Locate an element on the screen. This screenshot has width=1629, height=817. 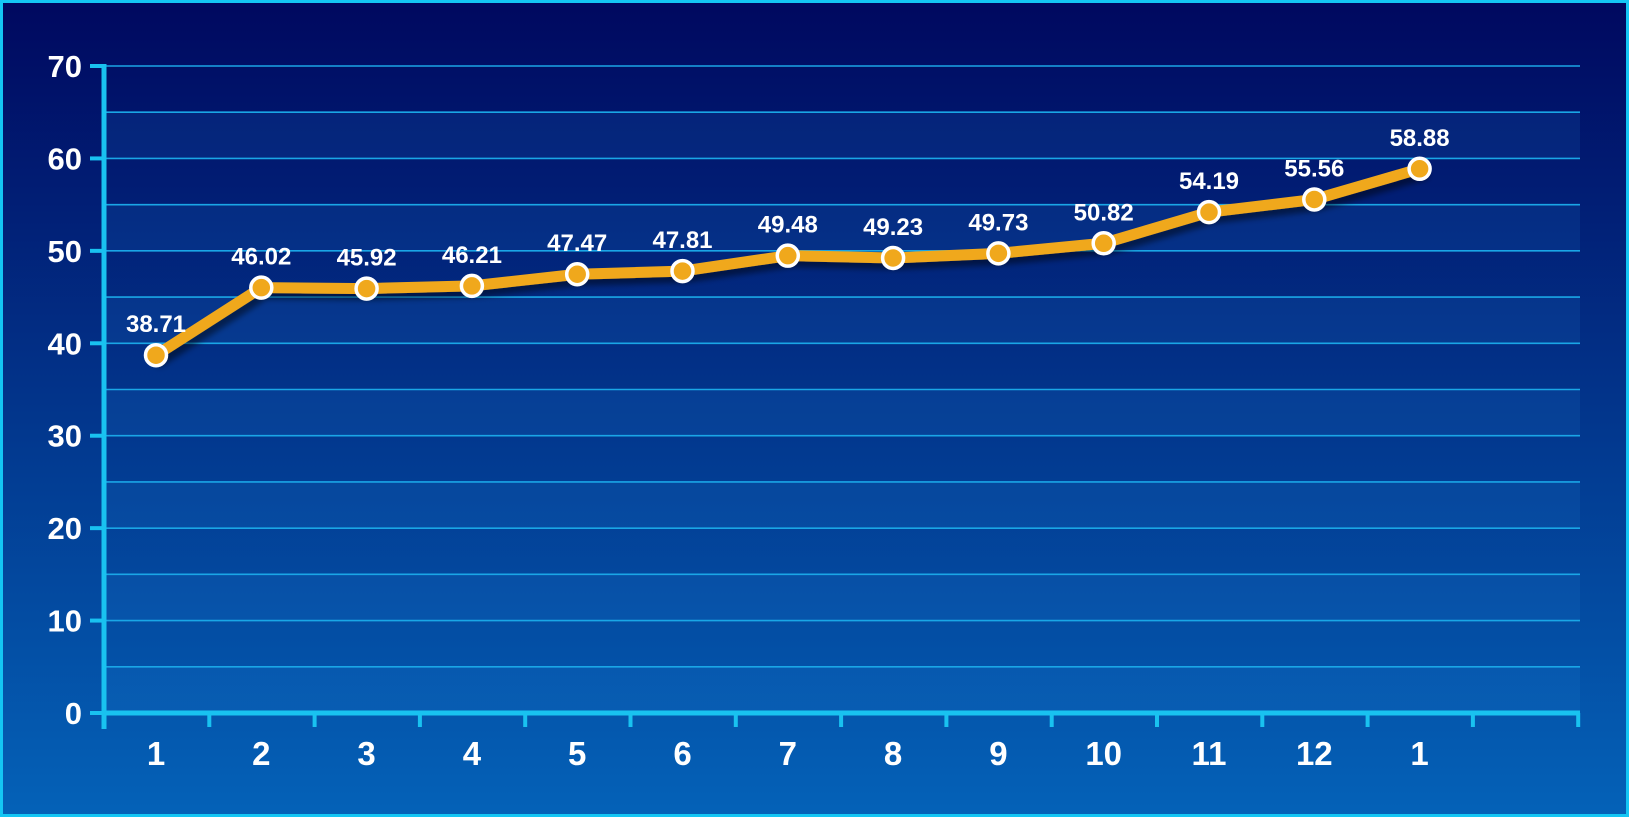
y-tick-label: 50 is located at coordinates (65, 251).